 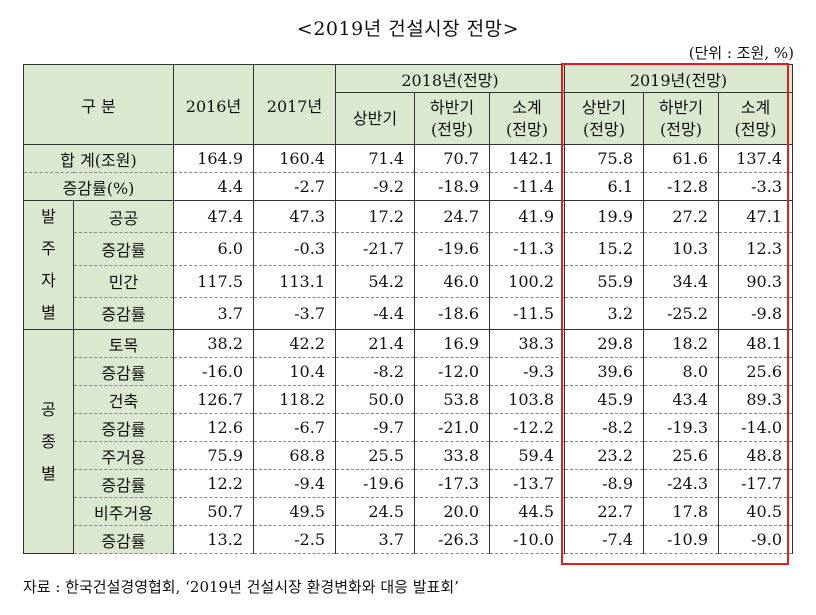 I want to click on value-cell: 90.3, so click(x=755, y=281).